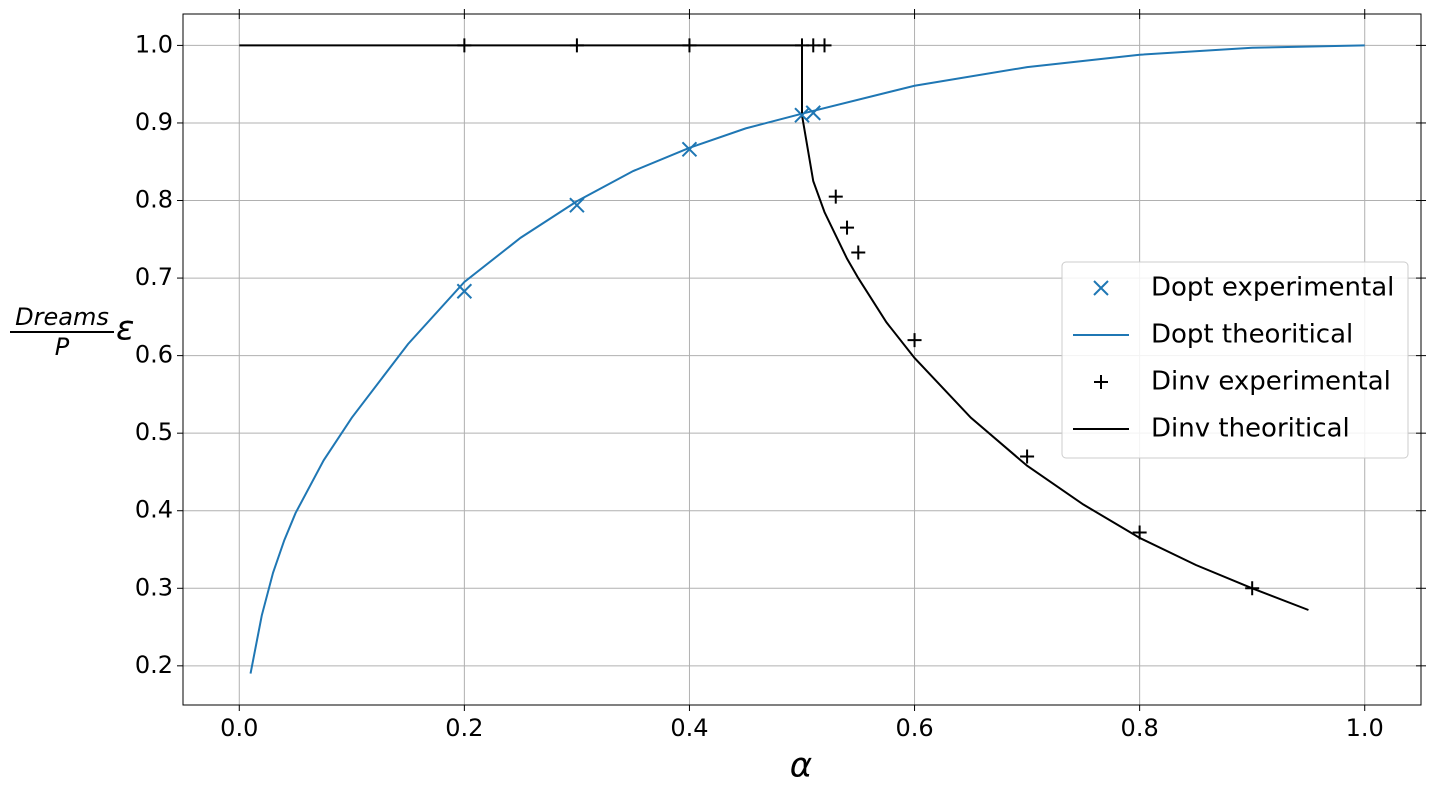 Image resolution: width=1435 pixels, height=798 pixels. What do you see at coordinates (154, 432) in the screenshot?
I see `y-tick-label: 0.5` at bounding box center [154, 432].